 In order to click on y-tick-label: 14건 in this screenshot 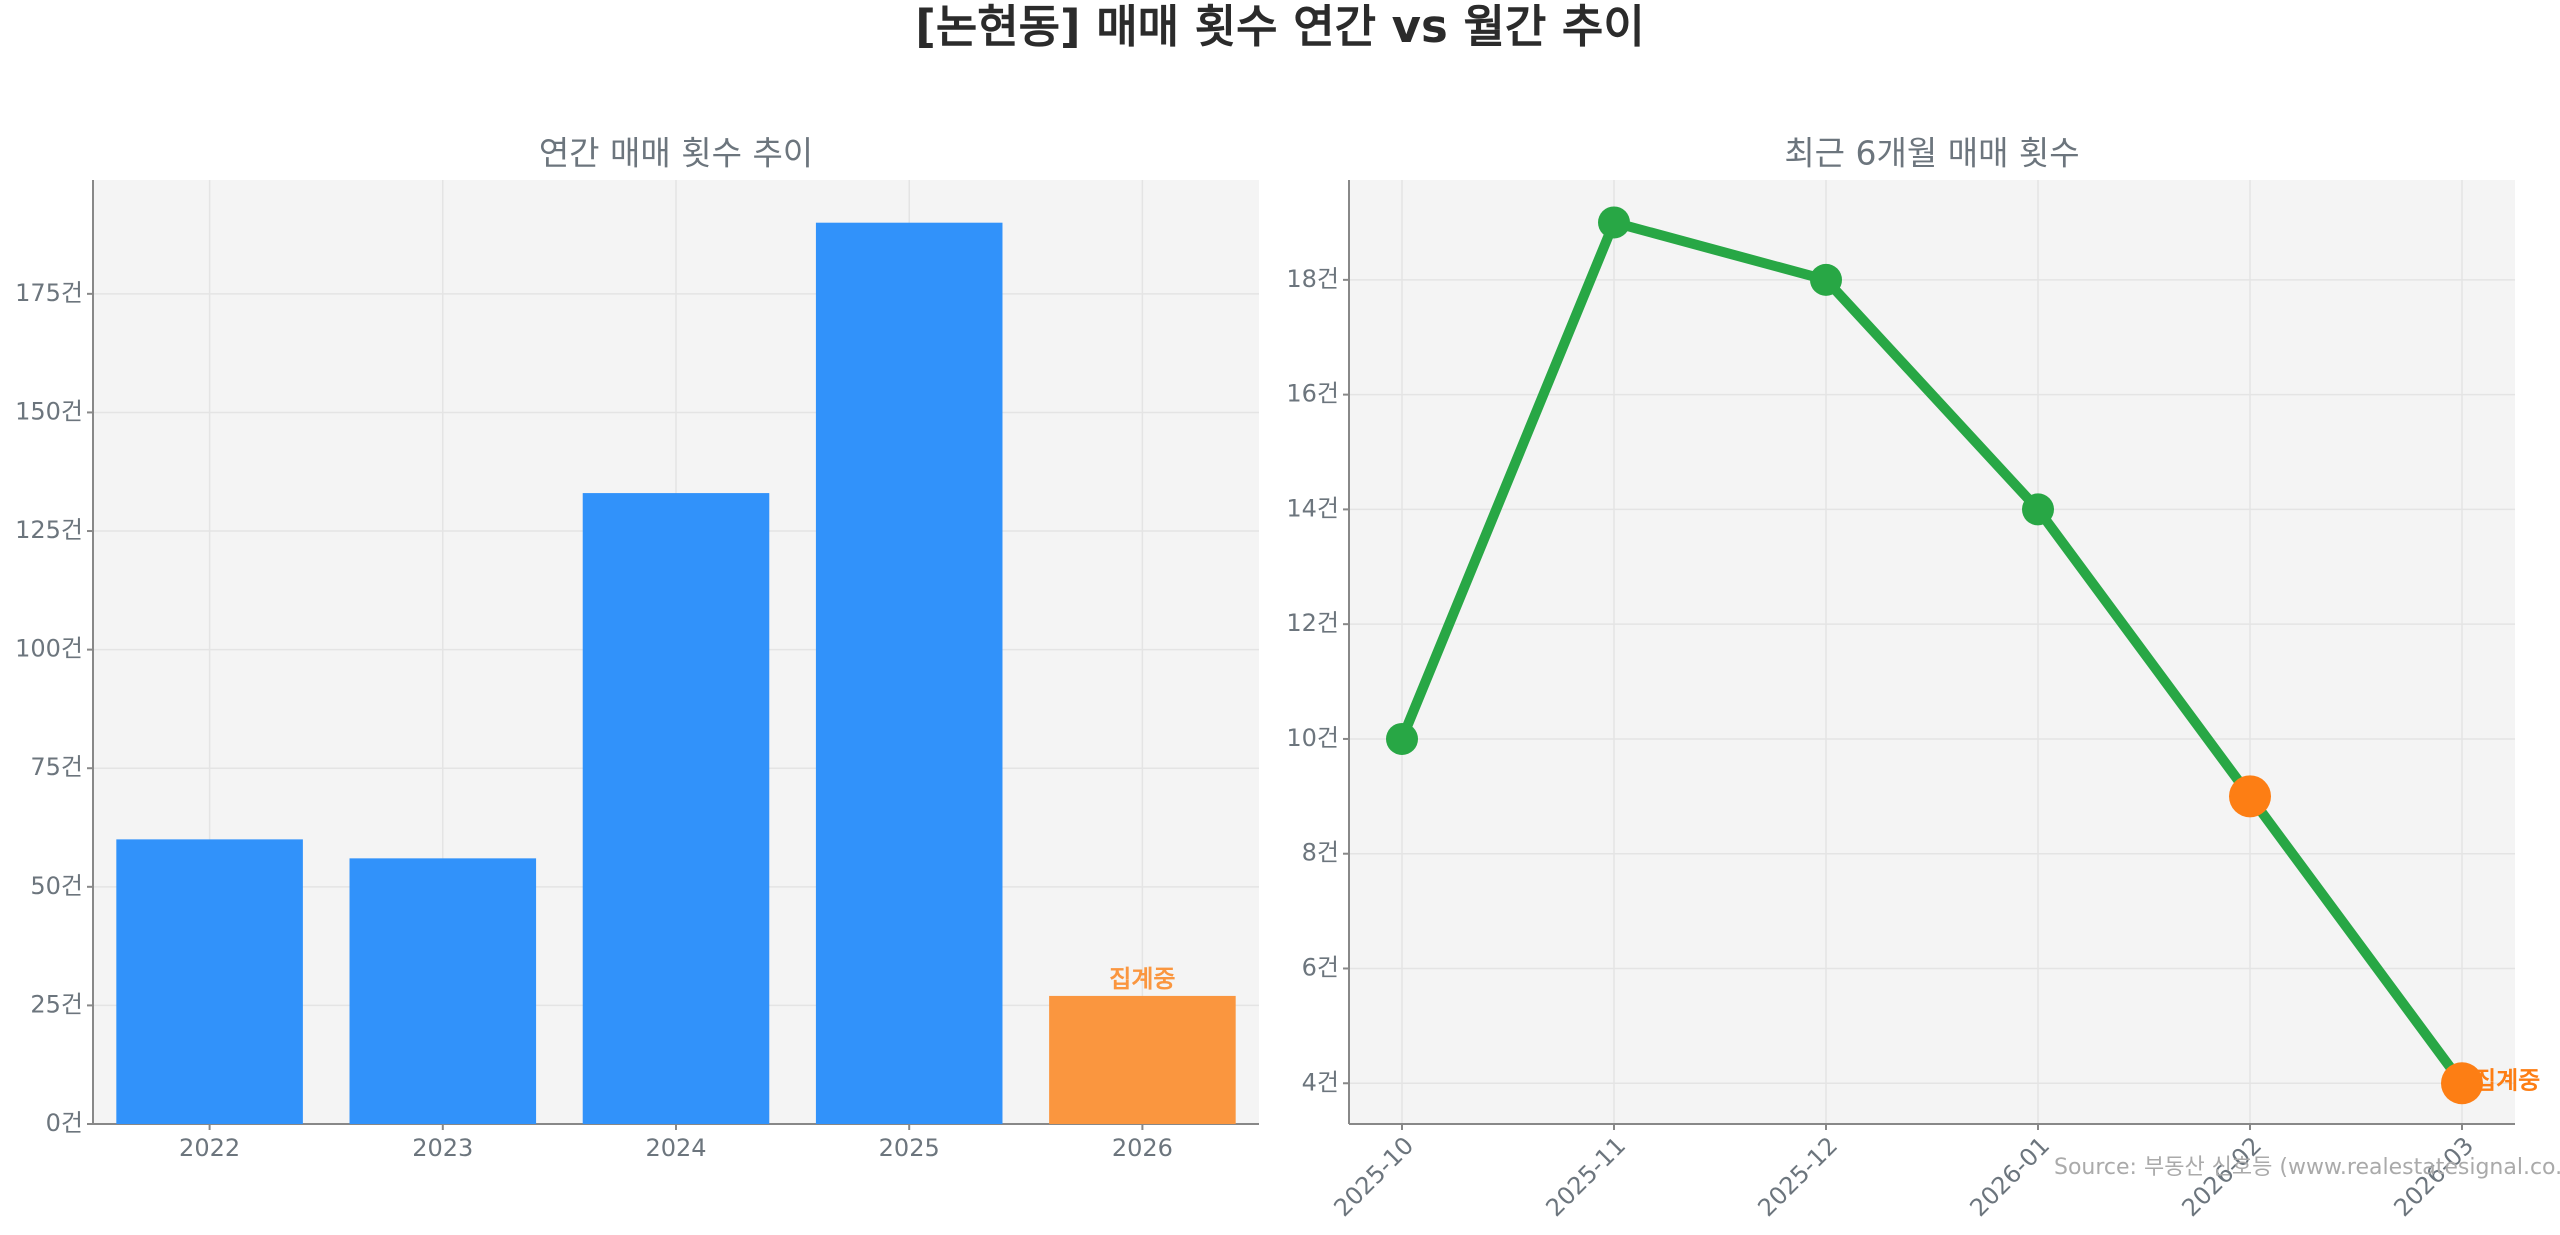, I will do `click(1312, 508)`.